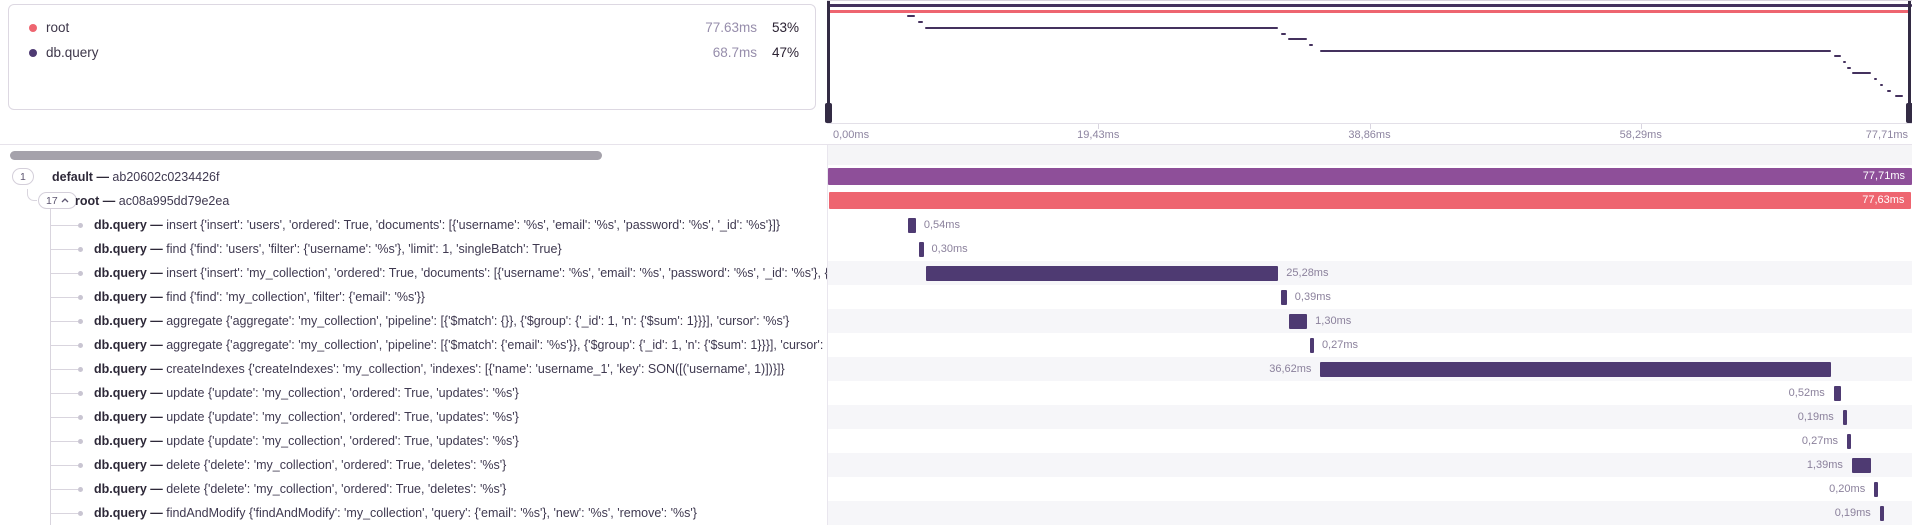 This screenshot has height=530, width=1912. Describe the element at coordinates (57, 200) in the screenshot. I see `collapse-toggle: 17` at that location.